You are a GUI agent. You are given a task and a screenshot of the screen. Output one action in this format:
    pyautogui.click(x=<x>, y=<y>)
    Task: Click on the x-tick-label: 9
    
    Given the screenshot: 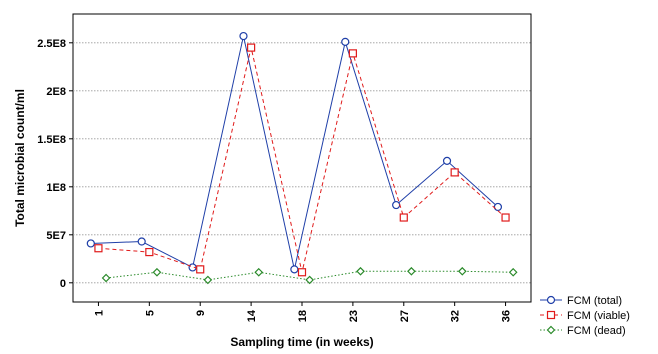 What is the action you would take?
    pyautogui.click(x=201, y=313)
    